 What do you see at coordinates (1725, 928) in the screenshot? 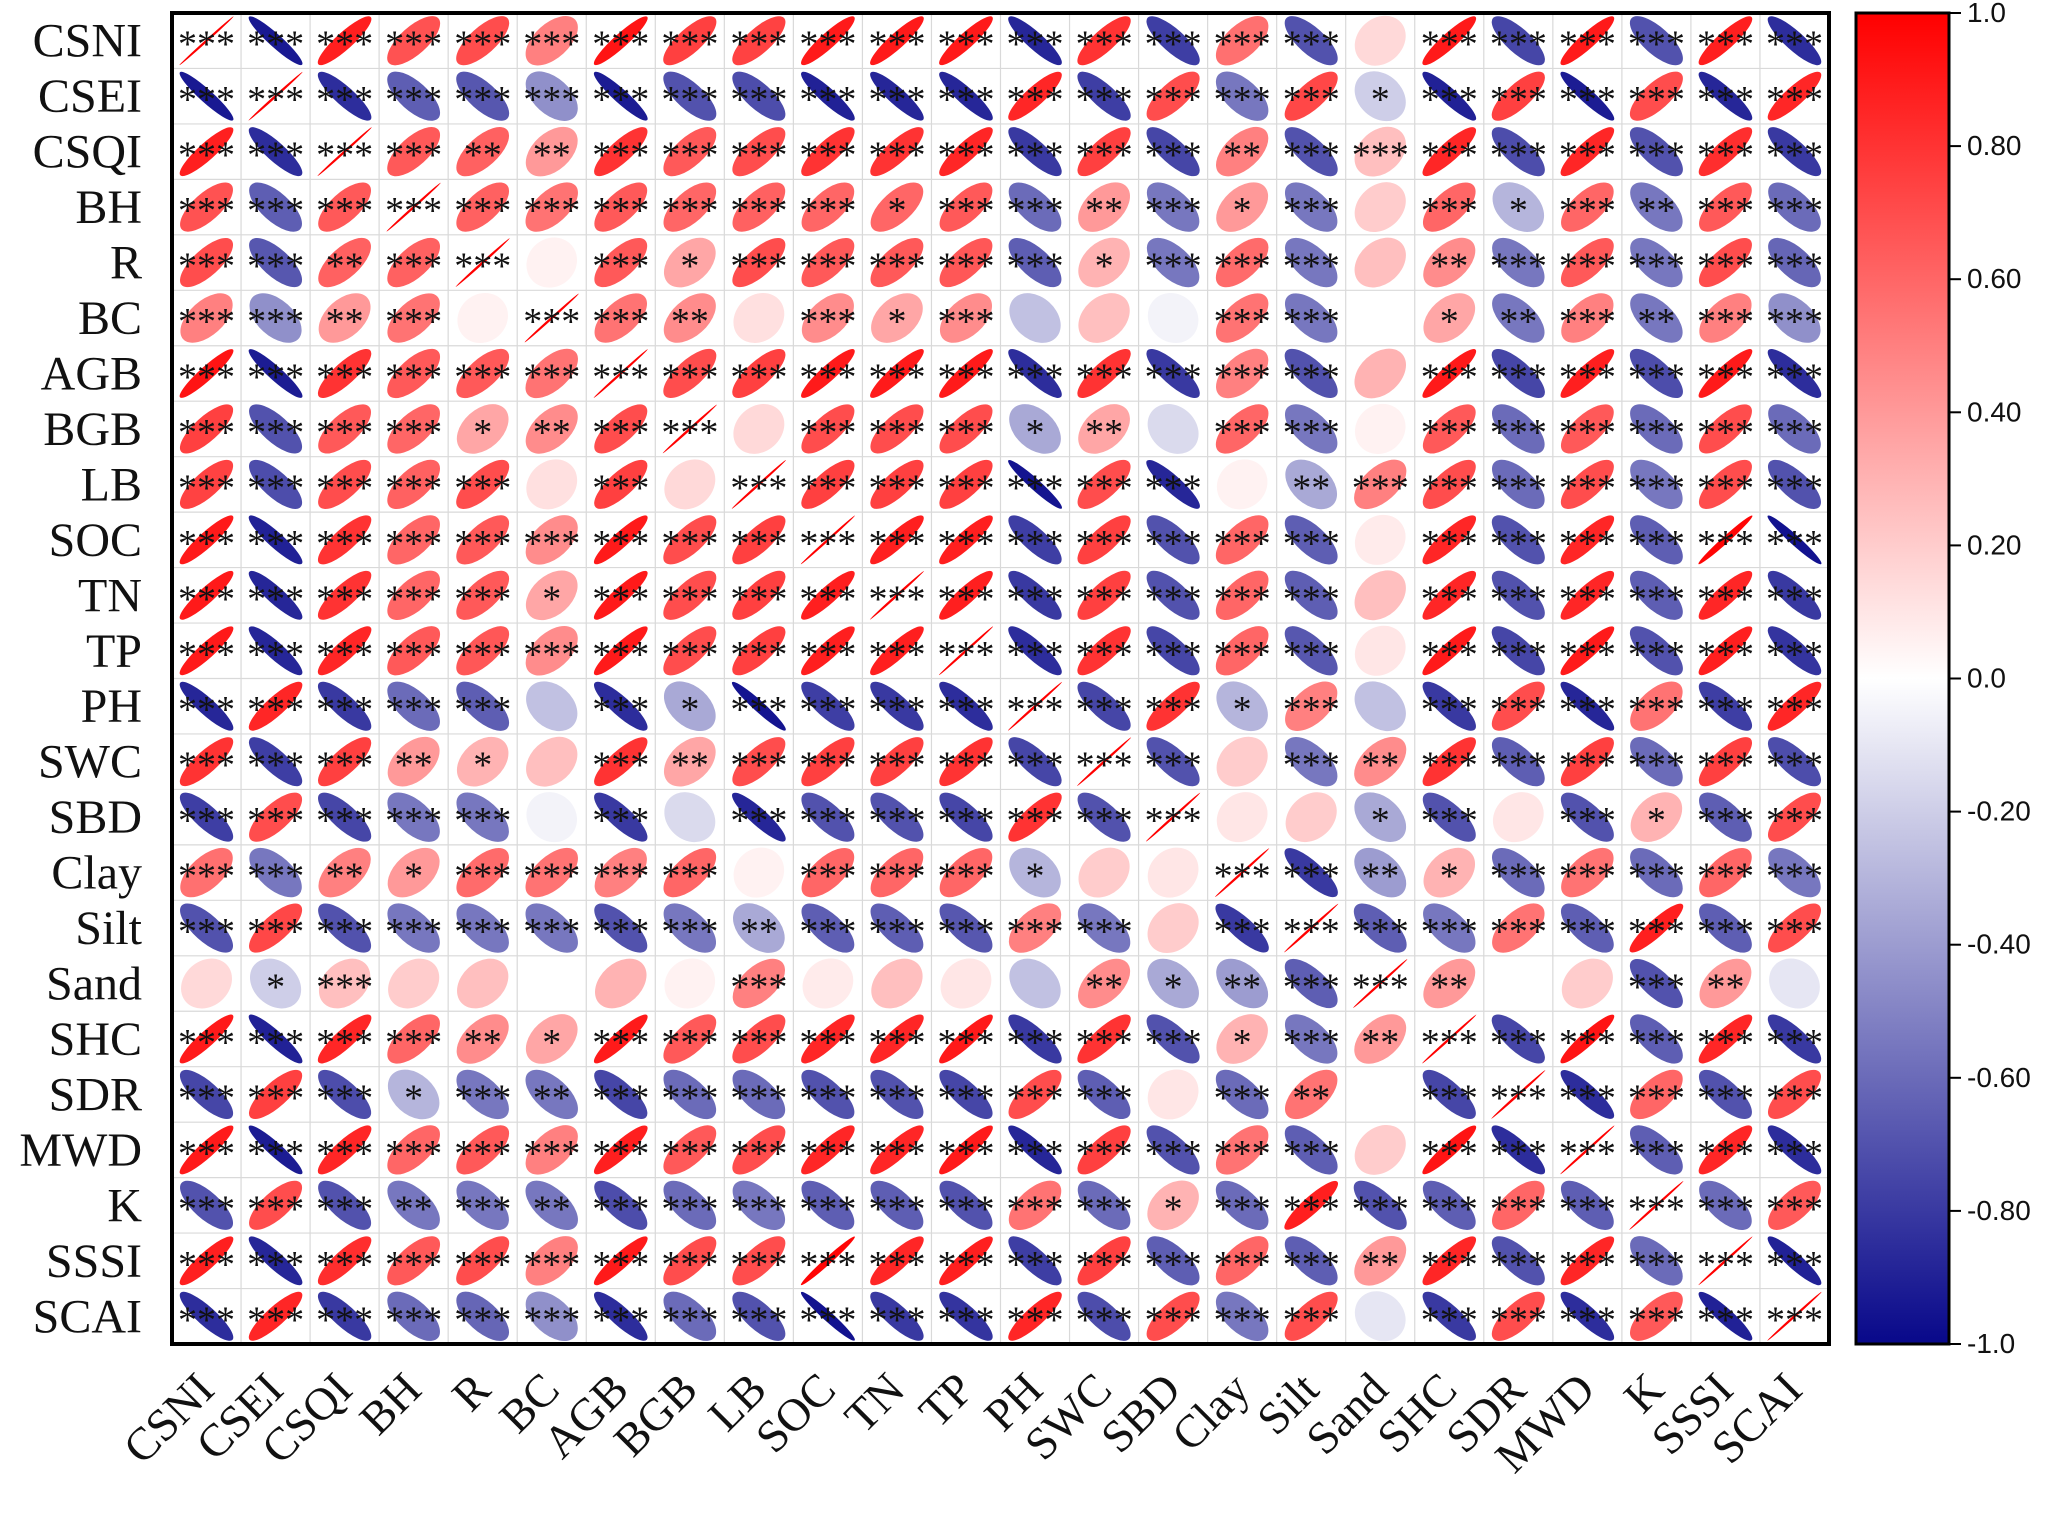
I see `corr-ellipse-silt-sssi` at bounding box center [1725, 928].